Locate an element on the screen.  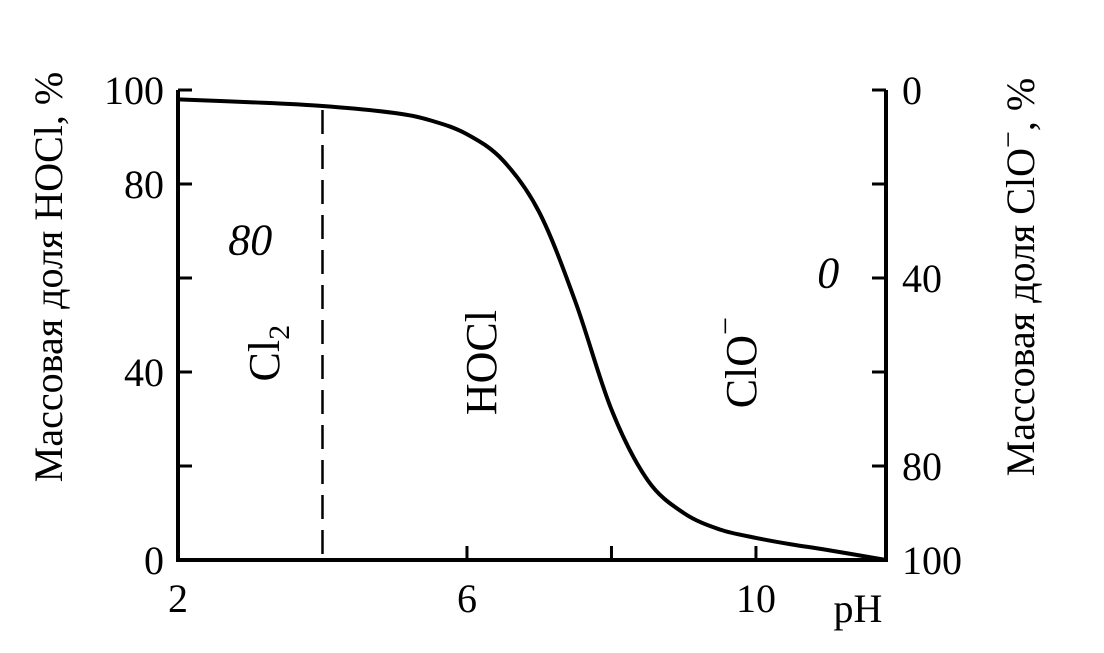
annotation-label: 0 is located at coordinates (828, 272).